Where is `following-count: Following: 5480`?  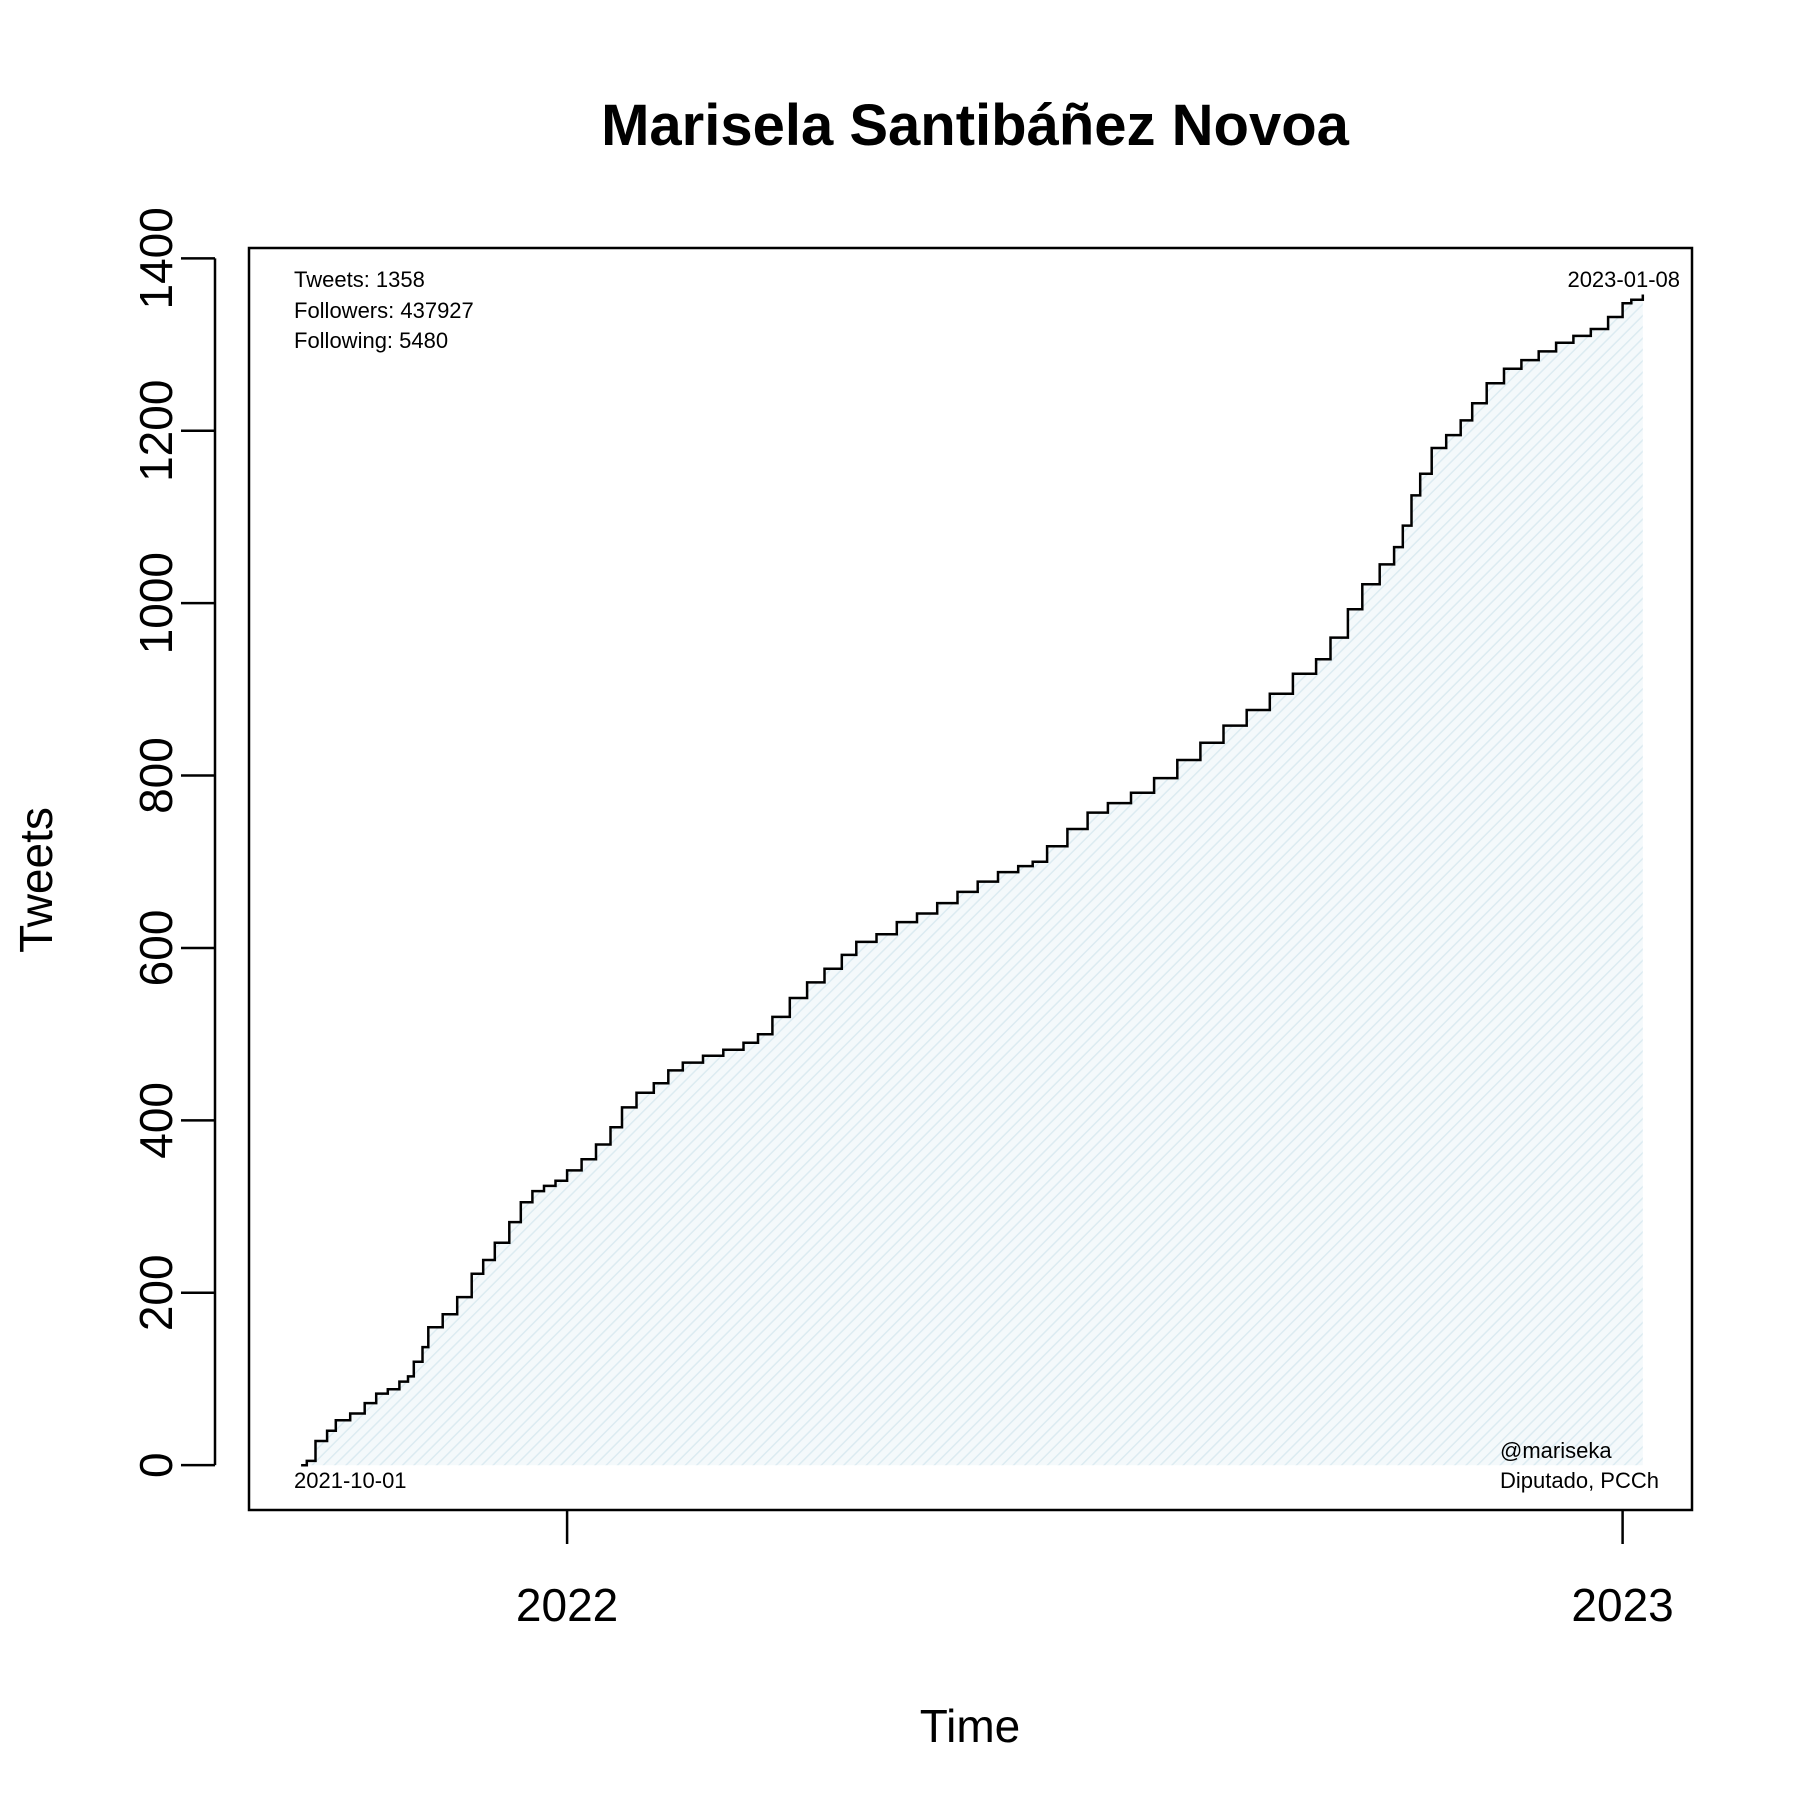 following-count: Following: 5480 is located at coordinates (371, 340).